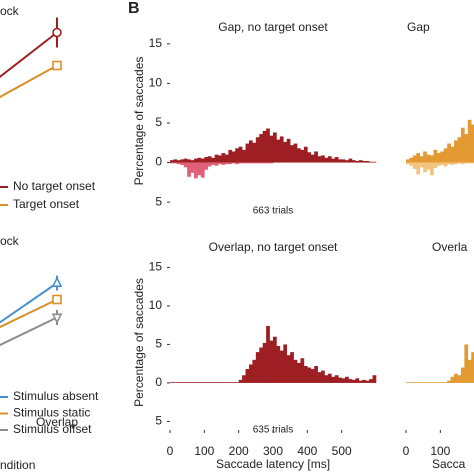 The width and height of the screenshot is (474, 474). I want to click on legend-label: Stimulus offset, so click(52, 429).